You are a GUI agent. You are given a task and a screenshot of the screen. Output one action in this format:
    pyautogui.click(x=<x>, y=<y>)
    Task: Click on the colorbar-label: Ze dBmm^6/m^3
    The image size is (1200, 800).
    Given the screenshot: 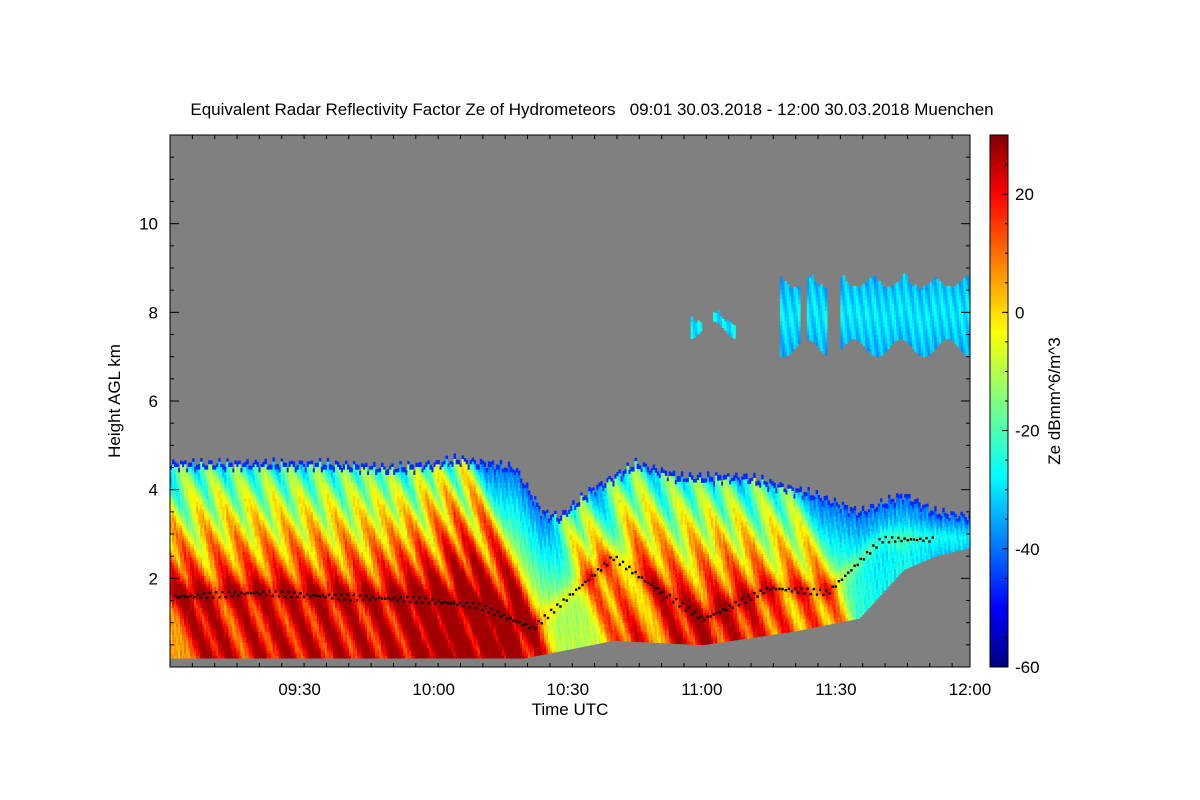 What is the action you would take?
    pyautogui.click(x=1054, y=400)
    